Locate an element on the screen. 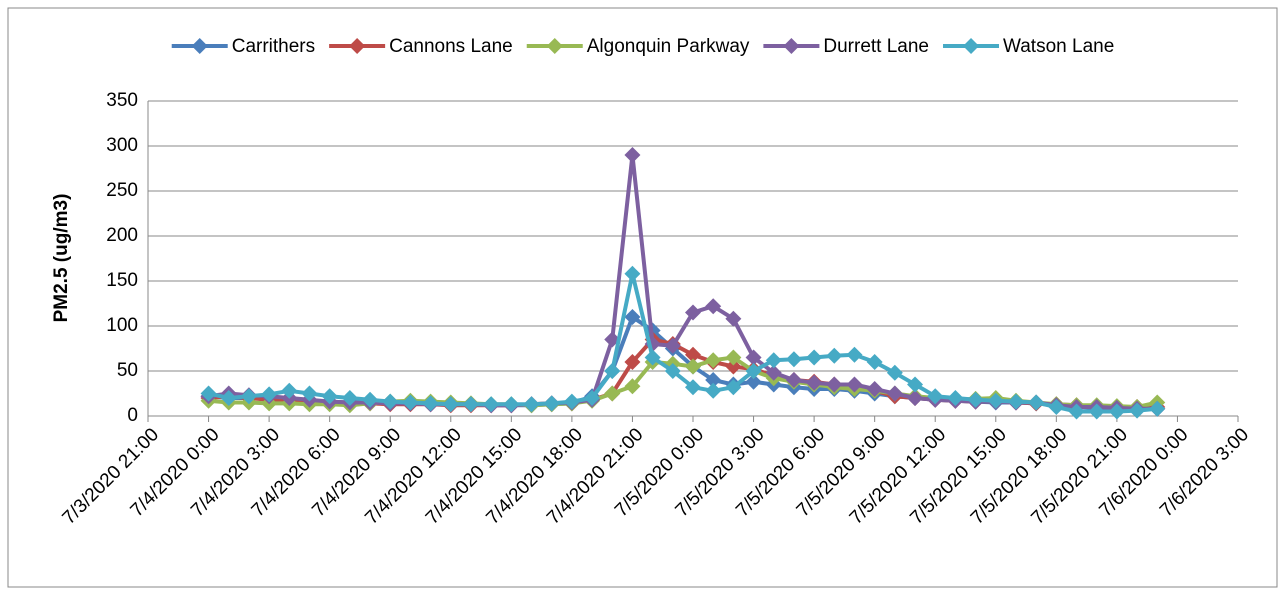  y-tick-label: 350 is located at coordinates (122, 100).